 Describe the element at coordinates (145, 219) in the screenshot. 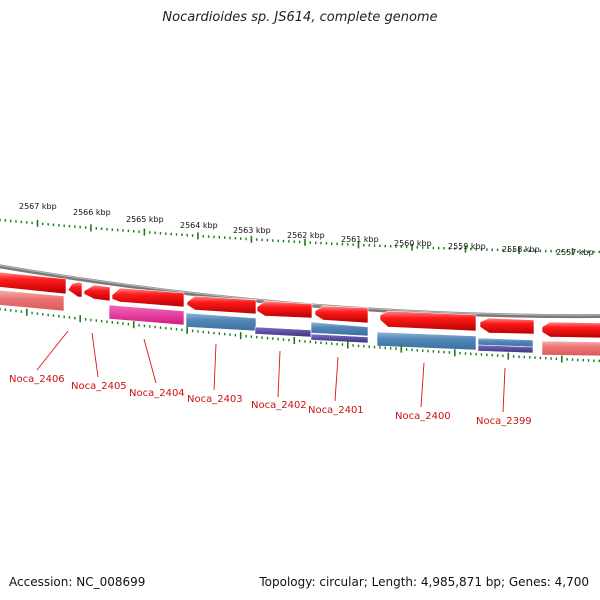

I see `ruler-label: 2565 kbp` at that location.